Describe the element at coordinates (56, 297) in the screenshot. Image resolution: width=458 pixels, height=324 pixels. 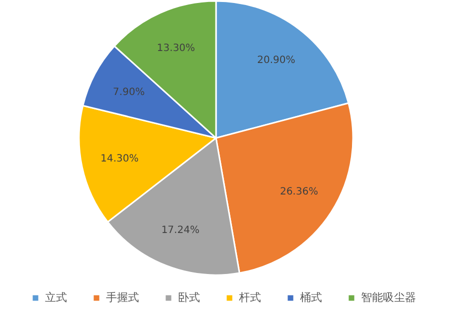
I see `legend-label: 立式` at that location.